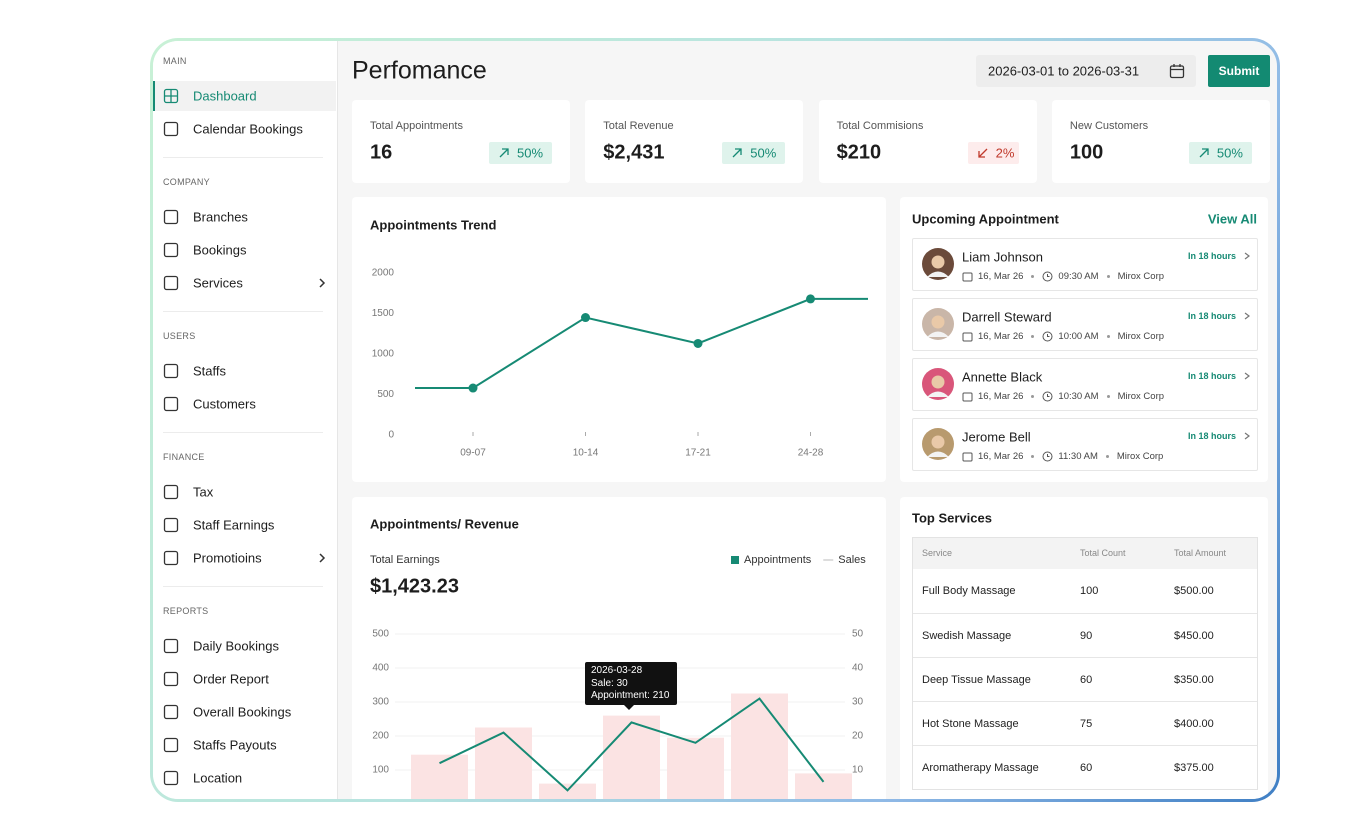 The width and height of the screenshot is (1366, 840). Describe the element at coordinates (1002, 377) in the screenshot. I see `customer-name: Annette Black` at that location.